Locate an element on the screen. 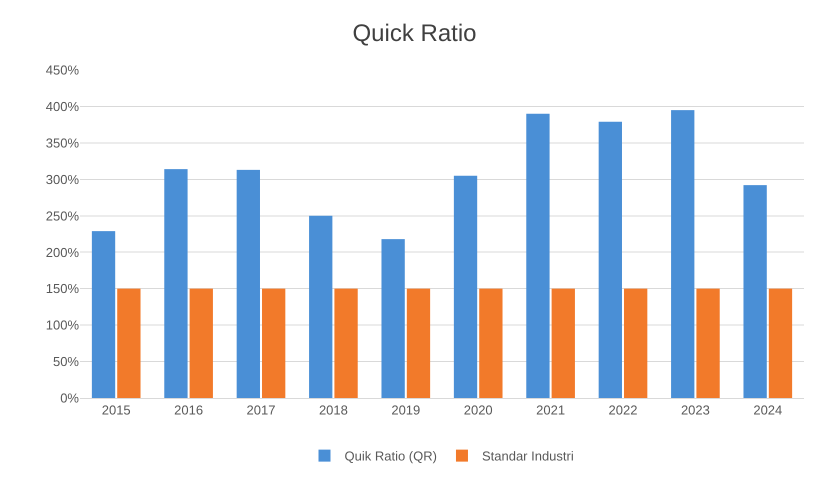 The image size is (829, 488). y-tick-label: 400% is located at coordinates (63, 106).